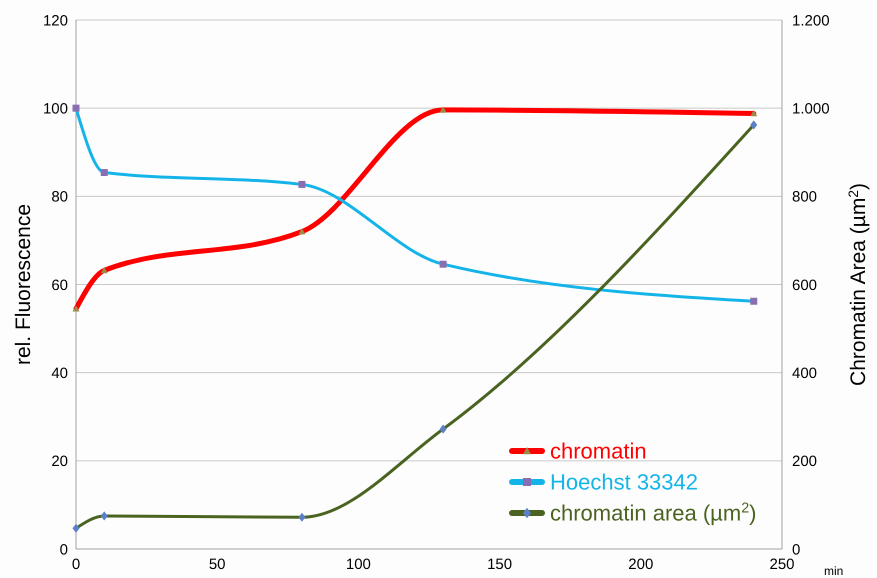 This screenshot has width=877, height=578. What do you see at coordinates (805, 285) in the screenshot?
I see `y2-tick-label: 600` at bounding box center [805, 285].